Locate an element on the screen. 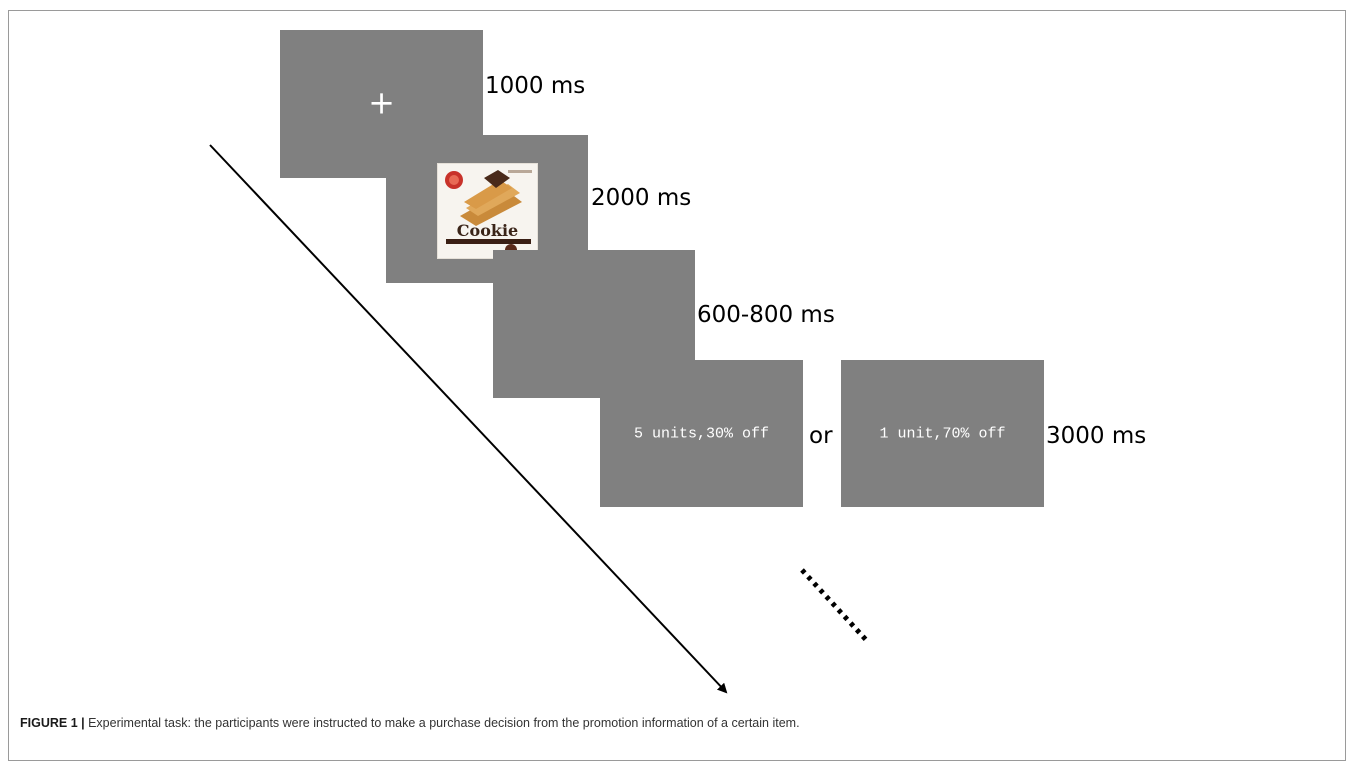  promotion-option-b-text: 1 unit,70% off is located at coordinates (942, 433).